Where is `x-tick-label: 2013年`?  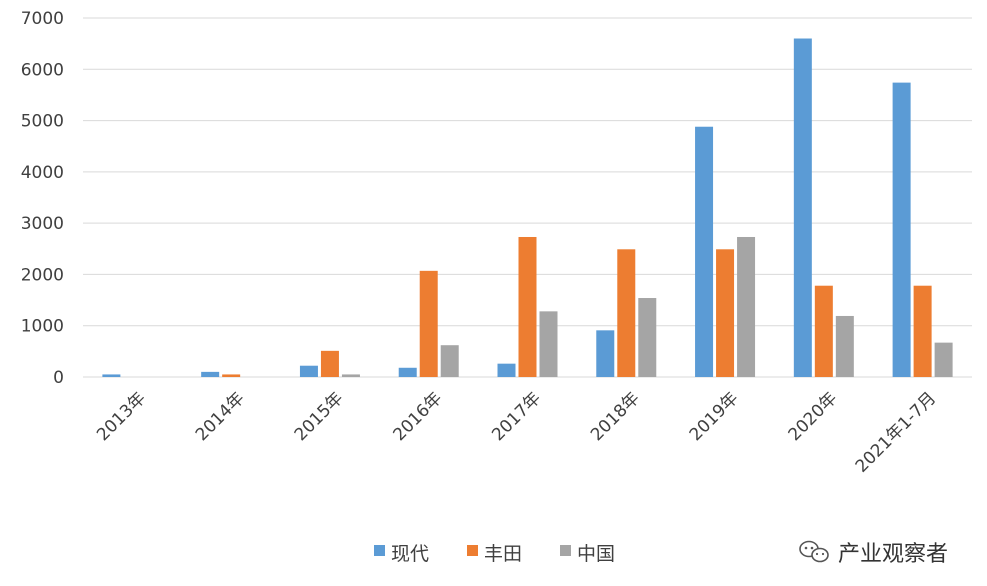
x-tick-label: 2013年 is located at coordinates (121, 416).